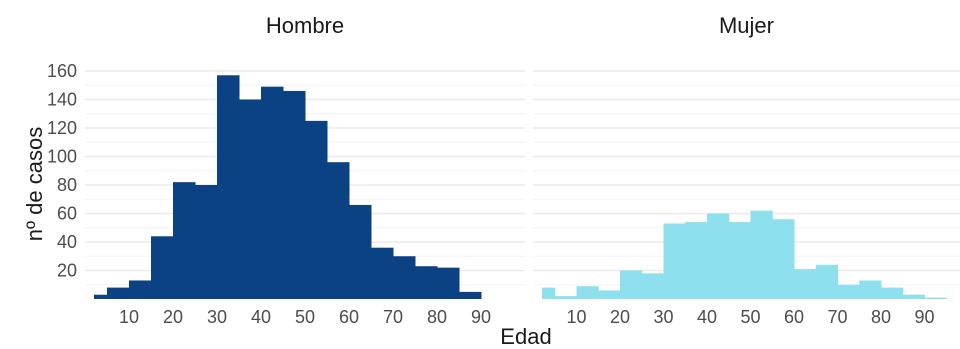 The width and height of the screenshot is (960, 349). I want to click on x-axis-title: Edad, so click(525, 336).